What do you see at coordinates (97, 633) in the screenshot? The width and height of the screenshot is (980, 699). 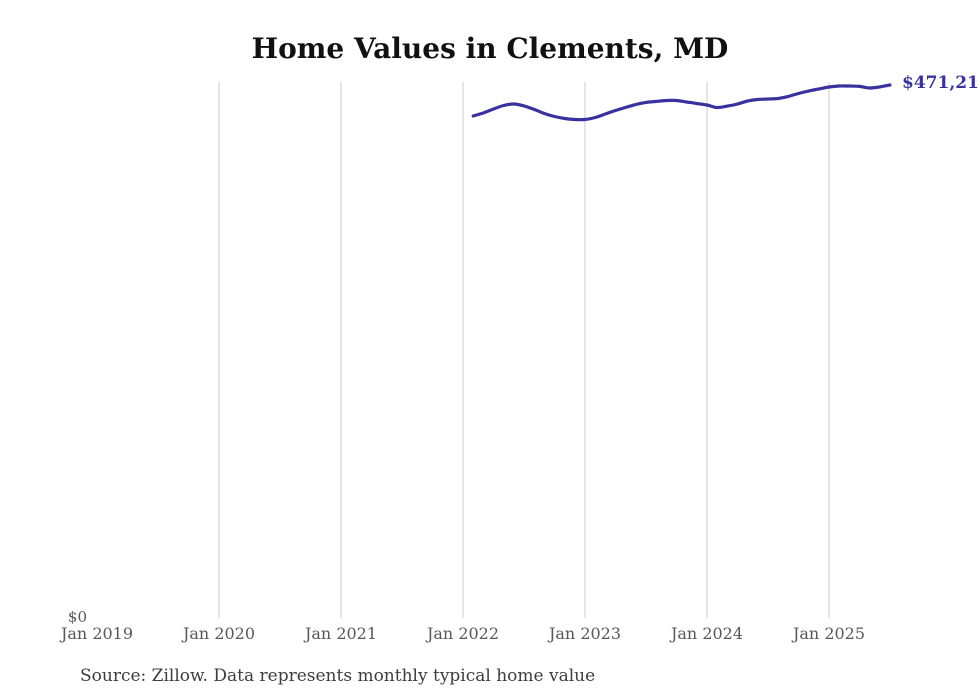 I see `x-tick-label: Jan 2019` at bounding box center [97, 633].